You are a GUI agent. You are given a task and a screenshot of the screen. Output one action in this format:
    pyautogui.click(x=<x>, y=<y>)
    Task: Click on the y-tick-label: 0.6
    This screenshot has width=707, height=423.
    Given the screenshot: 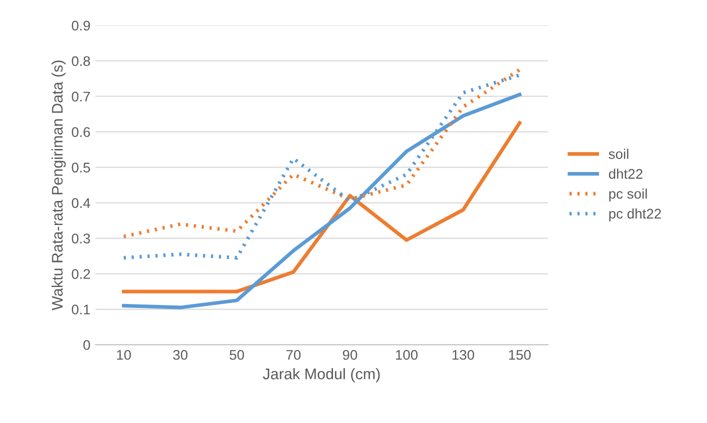 What is the action you would take?
    pyautogui.click(x=81, y=132)
    